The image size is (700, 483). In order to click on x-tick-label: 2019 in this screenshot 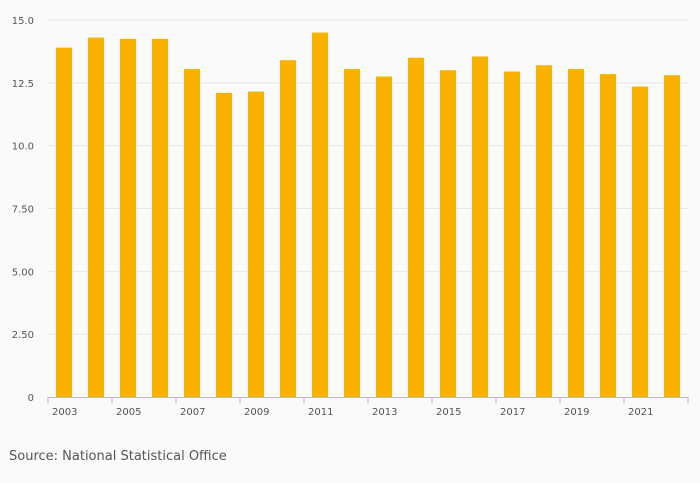, I will do `click(576, 412)`.